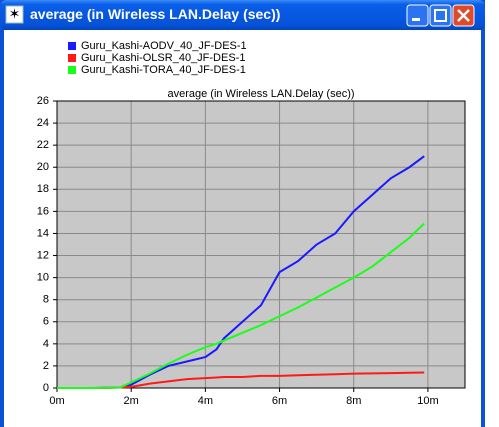  I want to click on legend-label: Guru_Kashi-AODV_40_JF-DES-1, so click(164, 46).